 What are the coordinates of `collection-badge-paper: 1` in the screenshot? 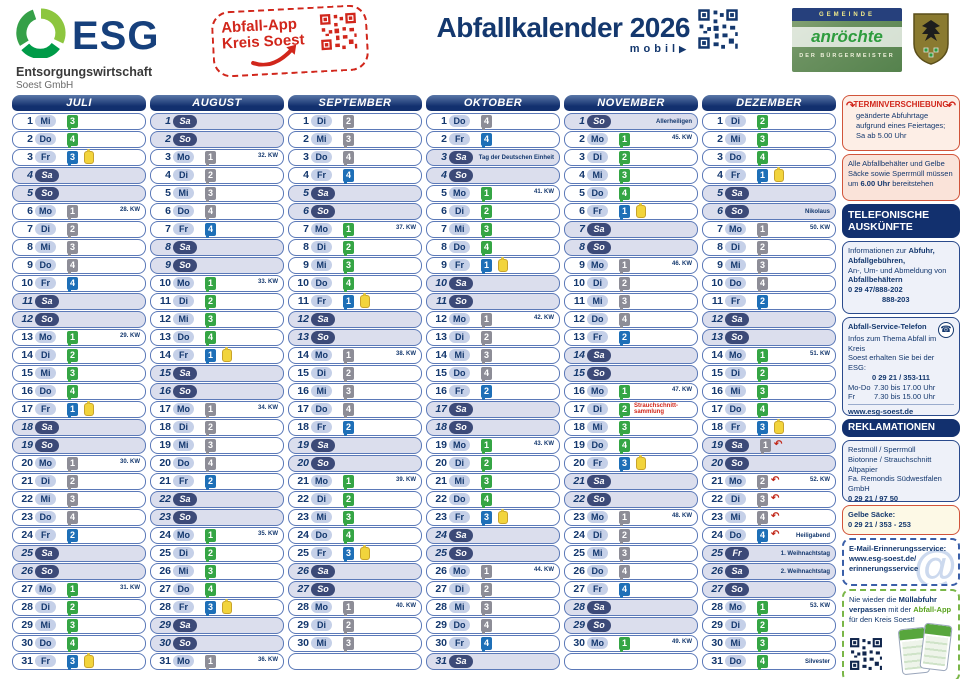 It's located at (624, 212).